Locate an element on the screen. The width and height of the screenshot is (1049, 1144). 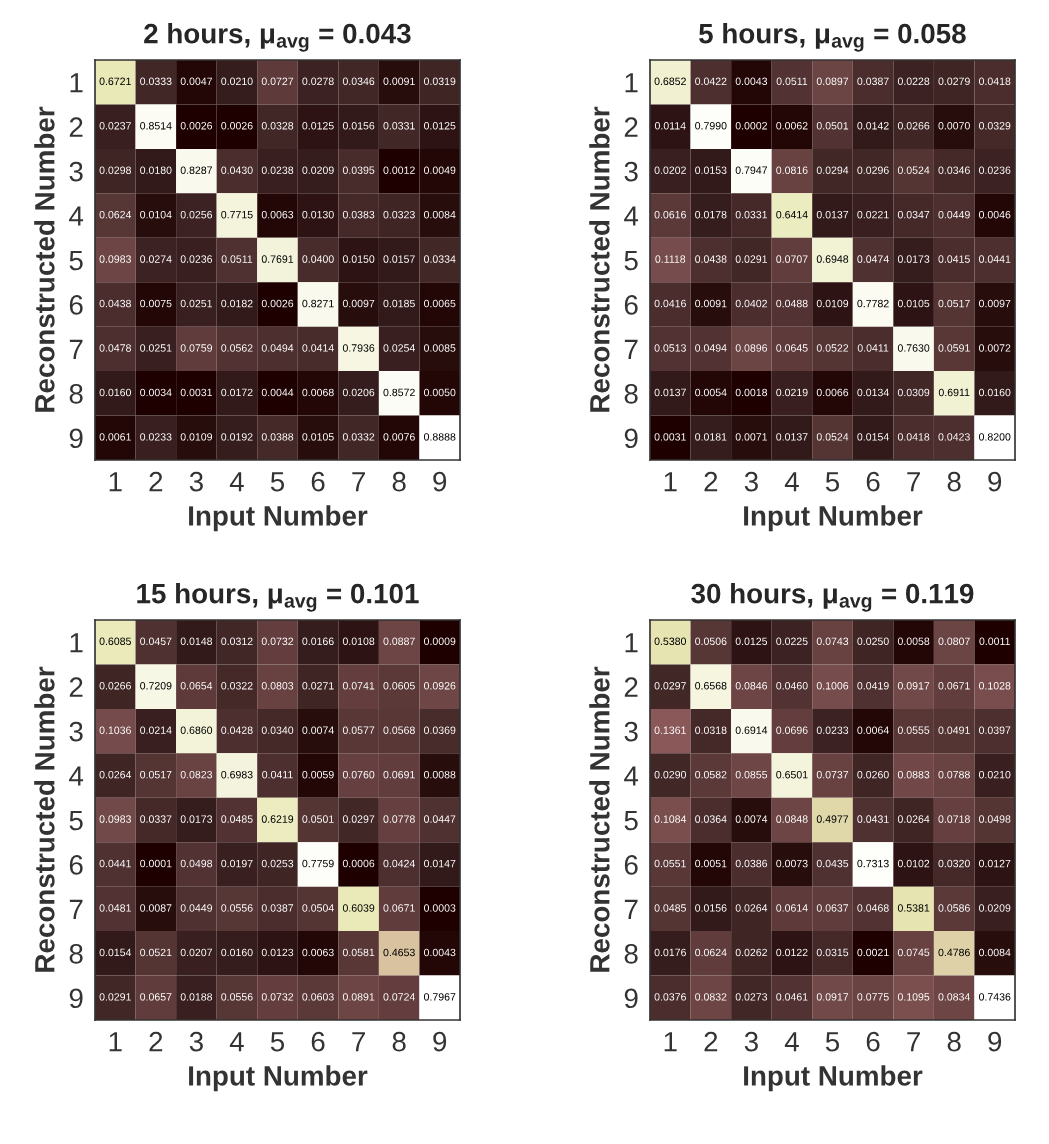
data-label: 0.0206 is located at coordinates (358, 392).